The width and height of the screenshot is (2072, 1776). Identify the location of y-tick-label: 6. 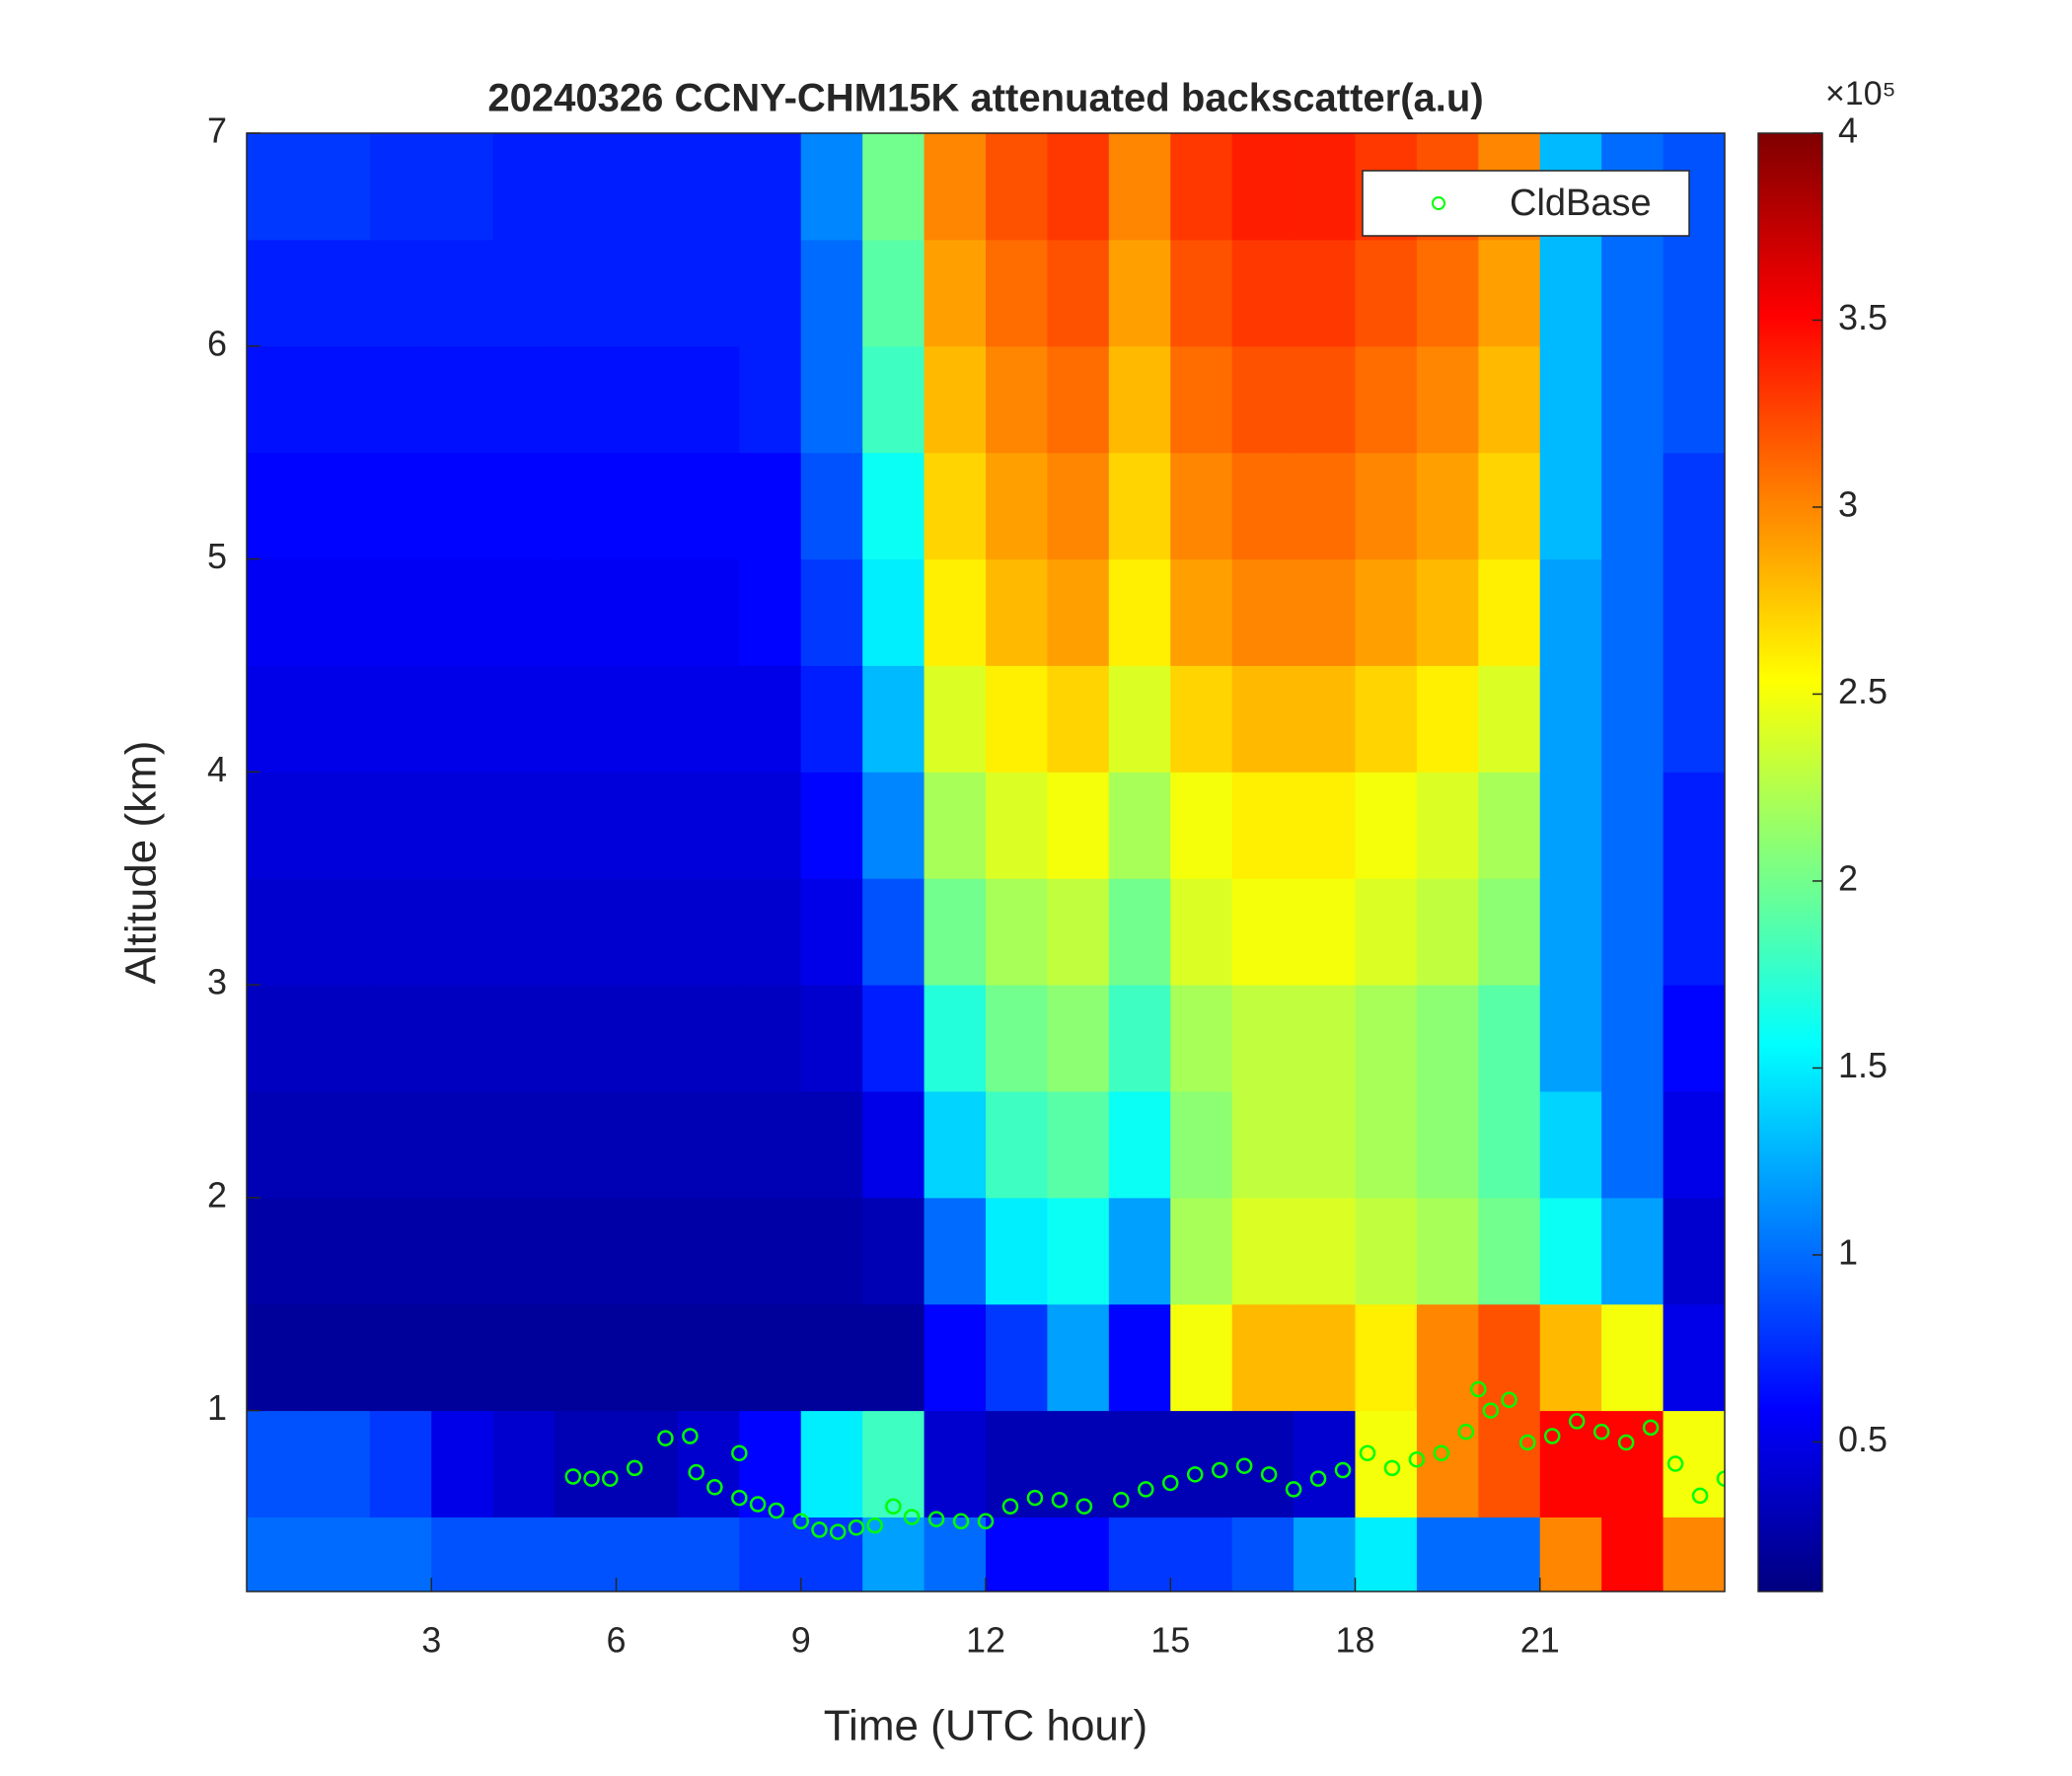
(217, 343).